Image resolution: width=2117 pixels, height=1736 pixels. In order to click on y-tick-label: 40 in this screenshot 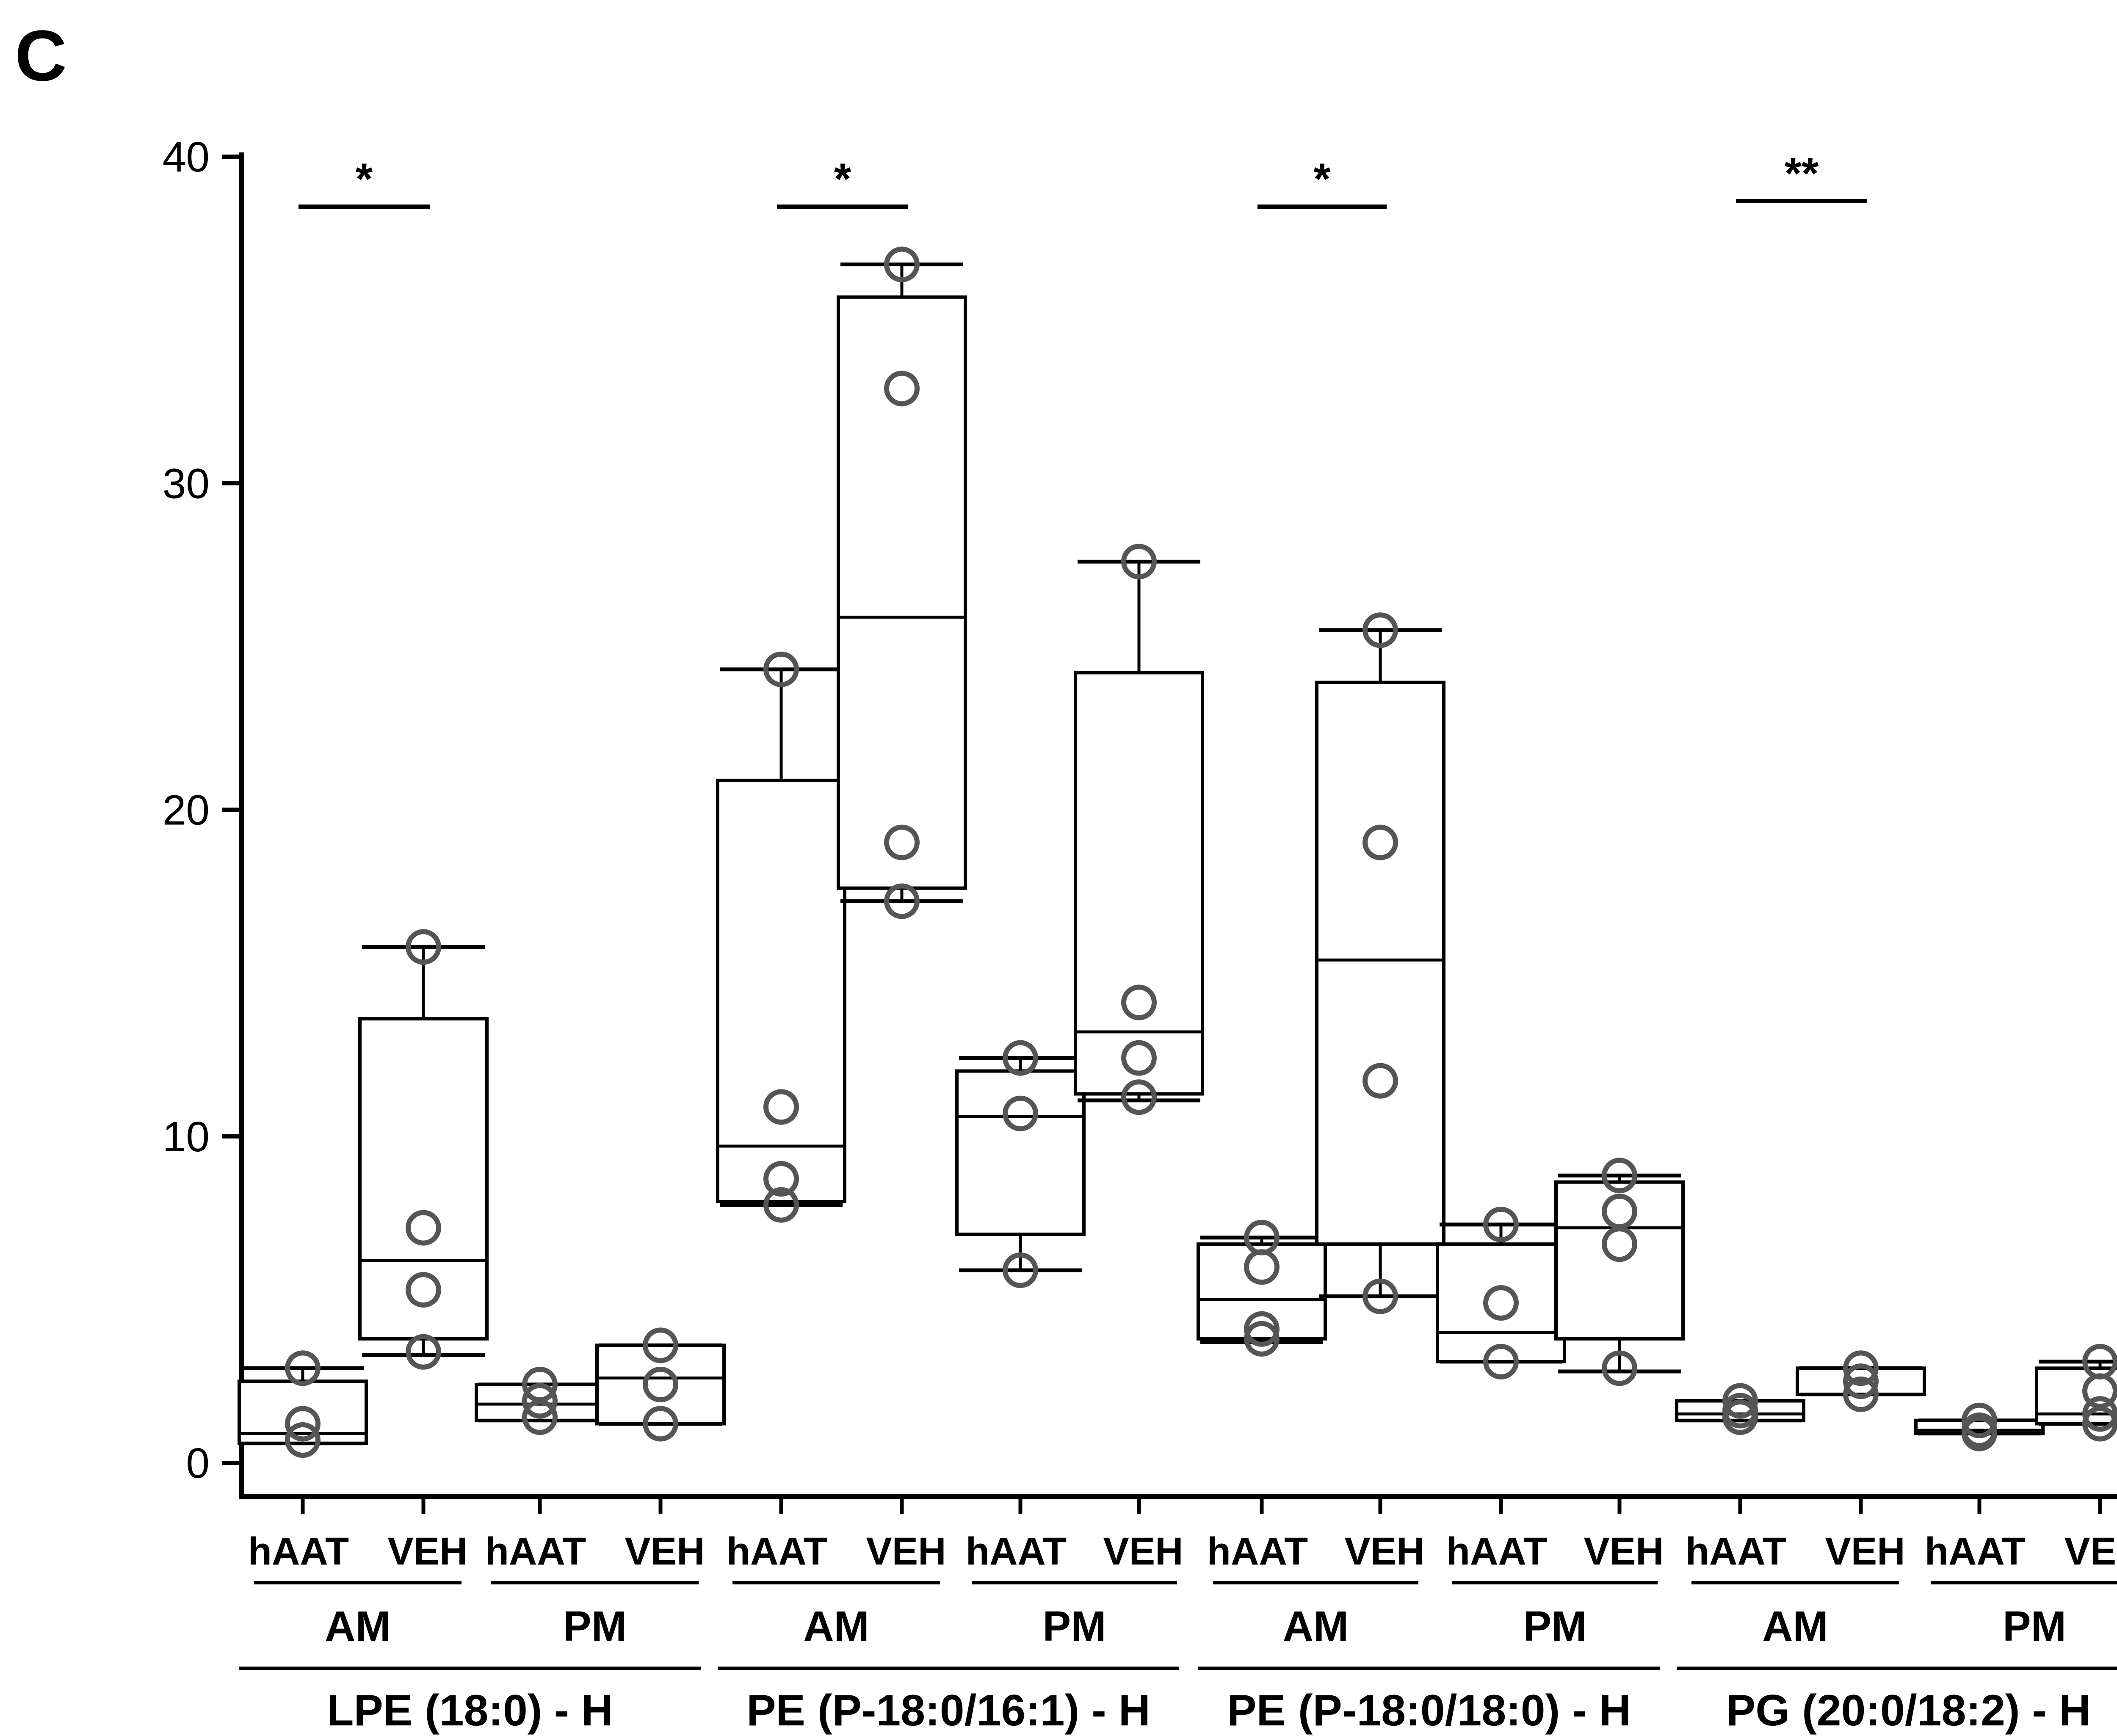, I will do `click(186, 157)`.